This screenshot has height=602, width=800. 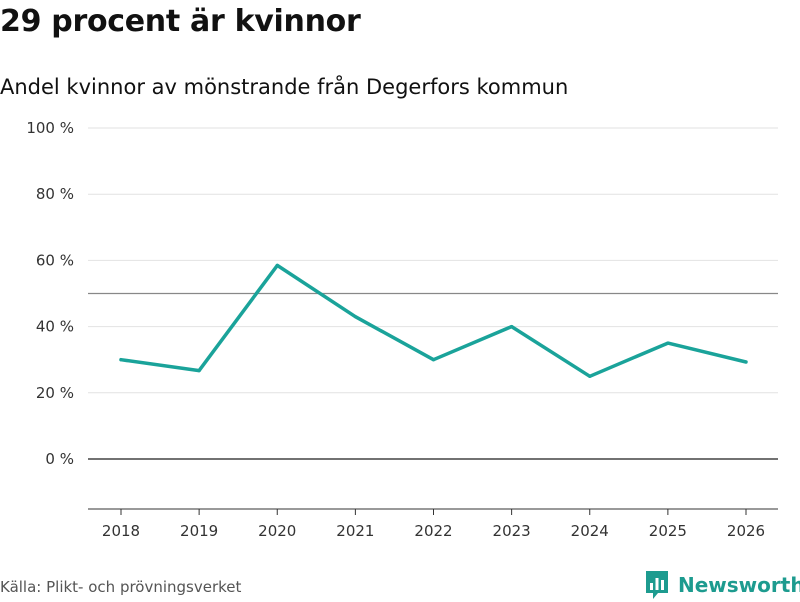 What do you see at coordinates (59, 459) in the screenshot?
I see `y-tick-label: 0 %` at bounding box center [59, 459].